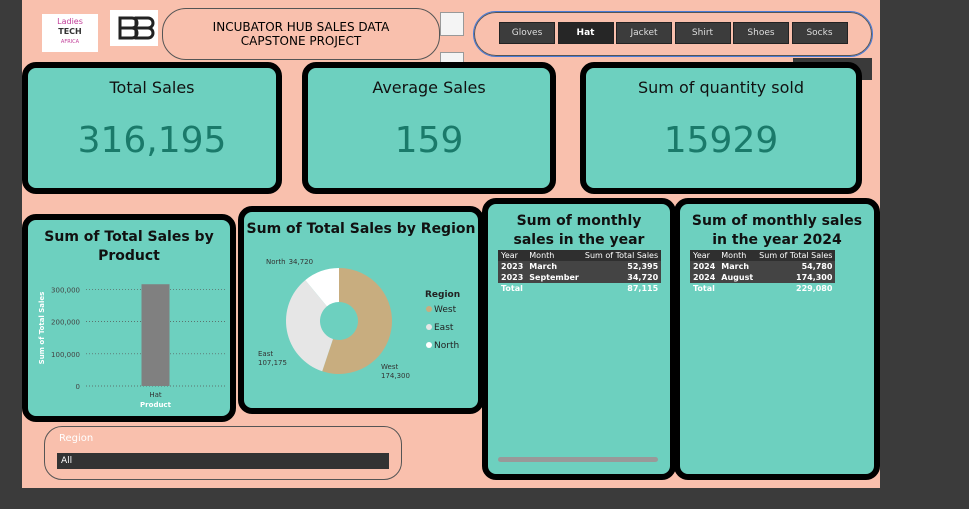 The height and width of the screenshot is (509, 969). I want to click on cell: 87,115, so click(643, 288).